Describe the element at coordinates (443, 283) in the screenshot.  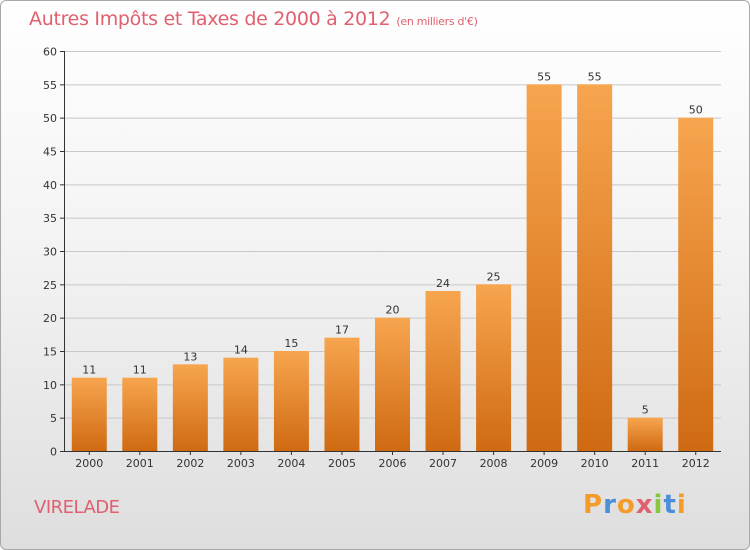
I see `data-label: 24` at that location.